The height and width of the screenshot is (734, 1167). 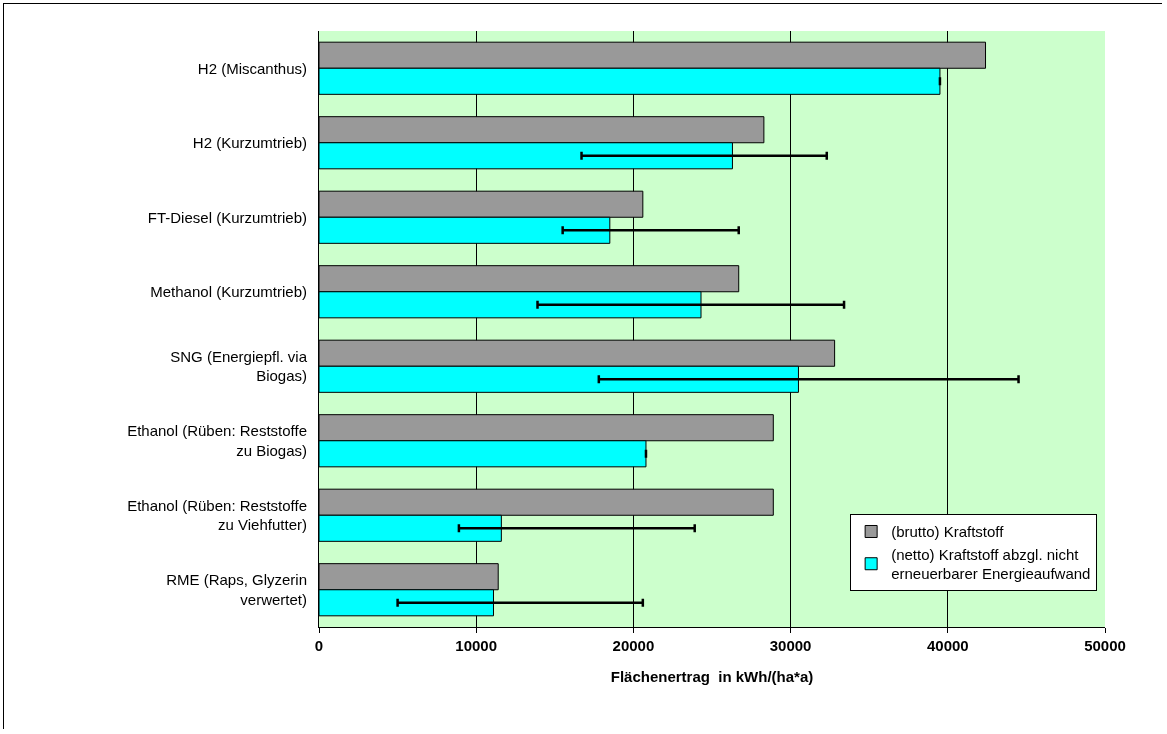 I want to click on y-tick-label: Methanol (Kurzumtrieb), so click(x=228, y=291).